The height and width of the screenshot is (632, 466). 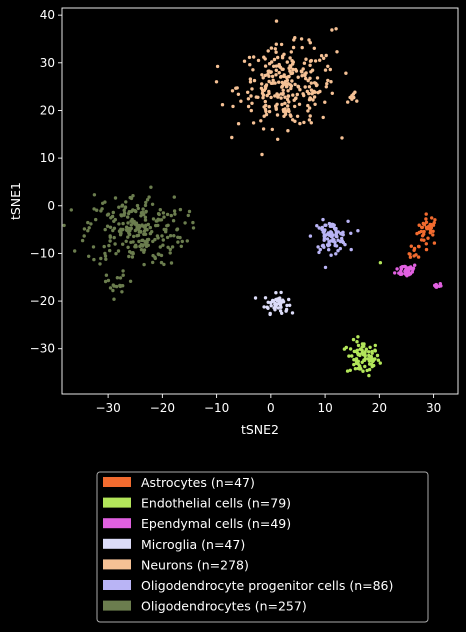 I want to click on y-tick-label: −10, so click(x=42, y=253).